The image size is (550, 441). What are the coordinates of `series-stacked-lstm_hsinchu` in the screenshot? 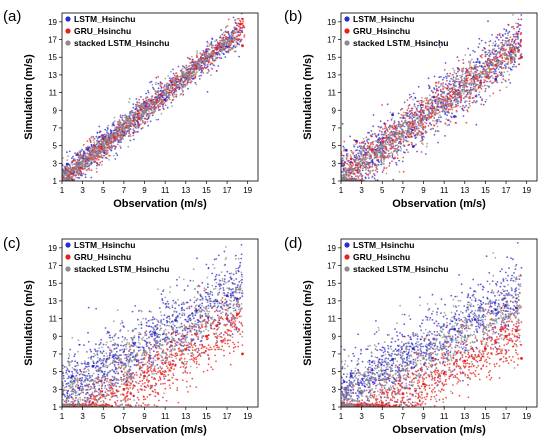 It's located at (150, 99).